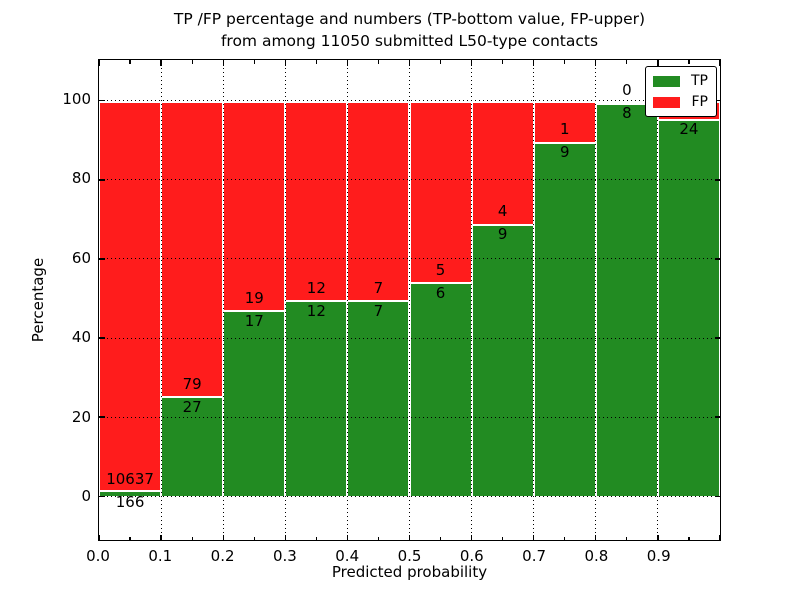  What do you see at coordinates (347, 556) in the screenshot?
I see `x-tick-label: 0.4` at bounding box center [347, 556].